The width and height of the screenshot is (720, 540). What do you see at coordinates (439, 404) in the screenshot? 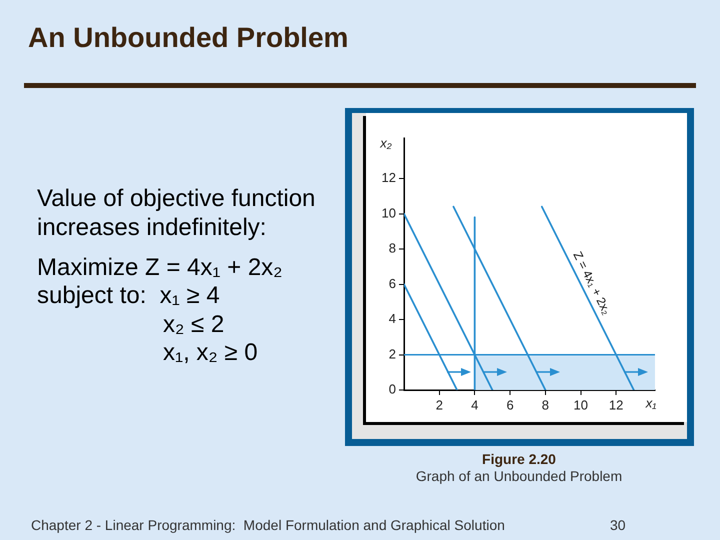
I see `x-tick-label: 2` at bounding box center [439, 404].